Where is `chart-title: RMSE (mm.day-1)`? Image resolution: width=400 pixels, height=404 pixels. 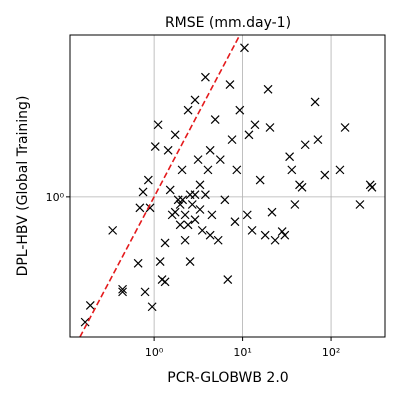
chart-title: RMSE (mm.day-1) is located at coordinates (228, 23).